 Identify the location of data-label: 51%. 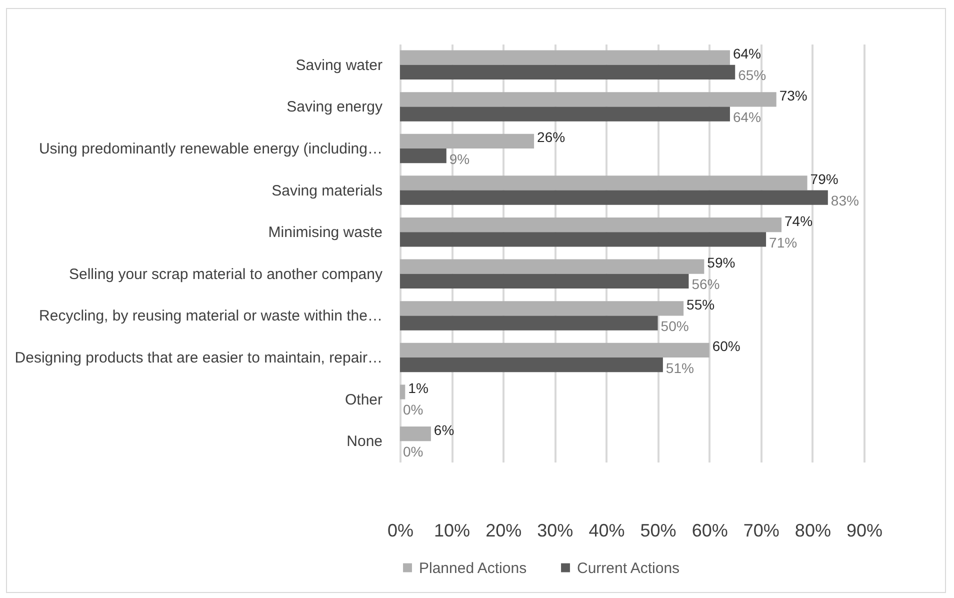
(680, 368).